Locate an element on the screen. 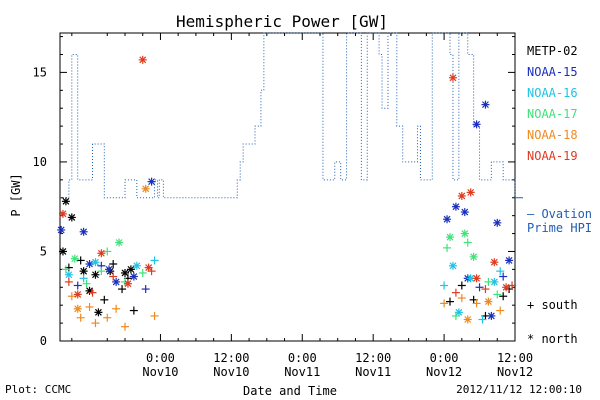 The height and width of the screenshot is (400, 600). x-axis-label: Date and Time is located at coordinates (290, 391).